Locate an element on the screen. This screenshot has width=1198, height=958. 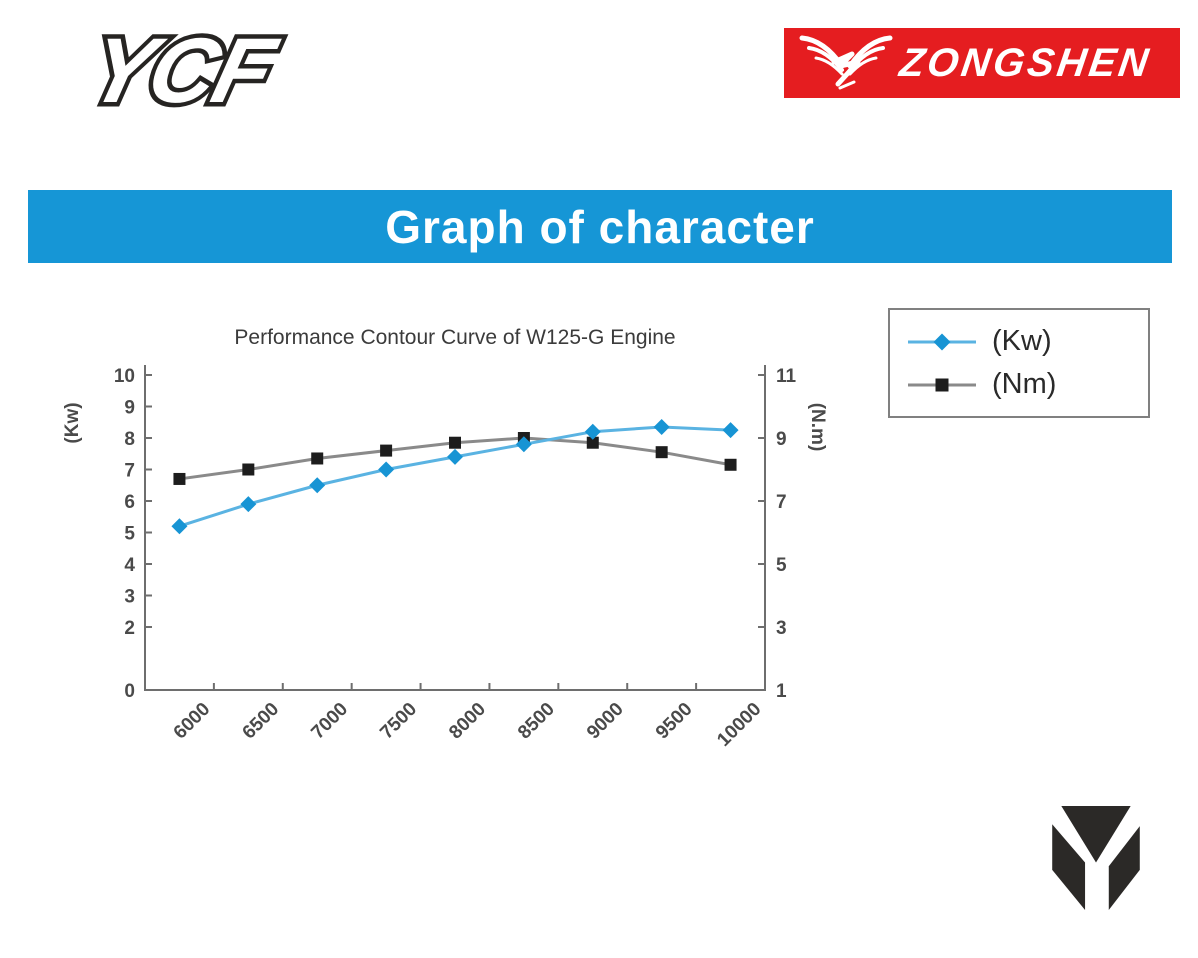
svg-text: 1 is located at coordinates (781, 691).